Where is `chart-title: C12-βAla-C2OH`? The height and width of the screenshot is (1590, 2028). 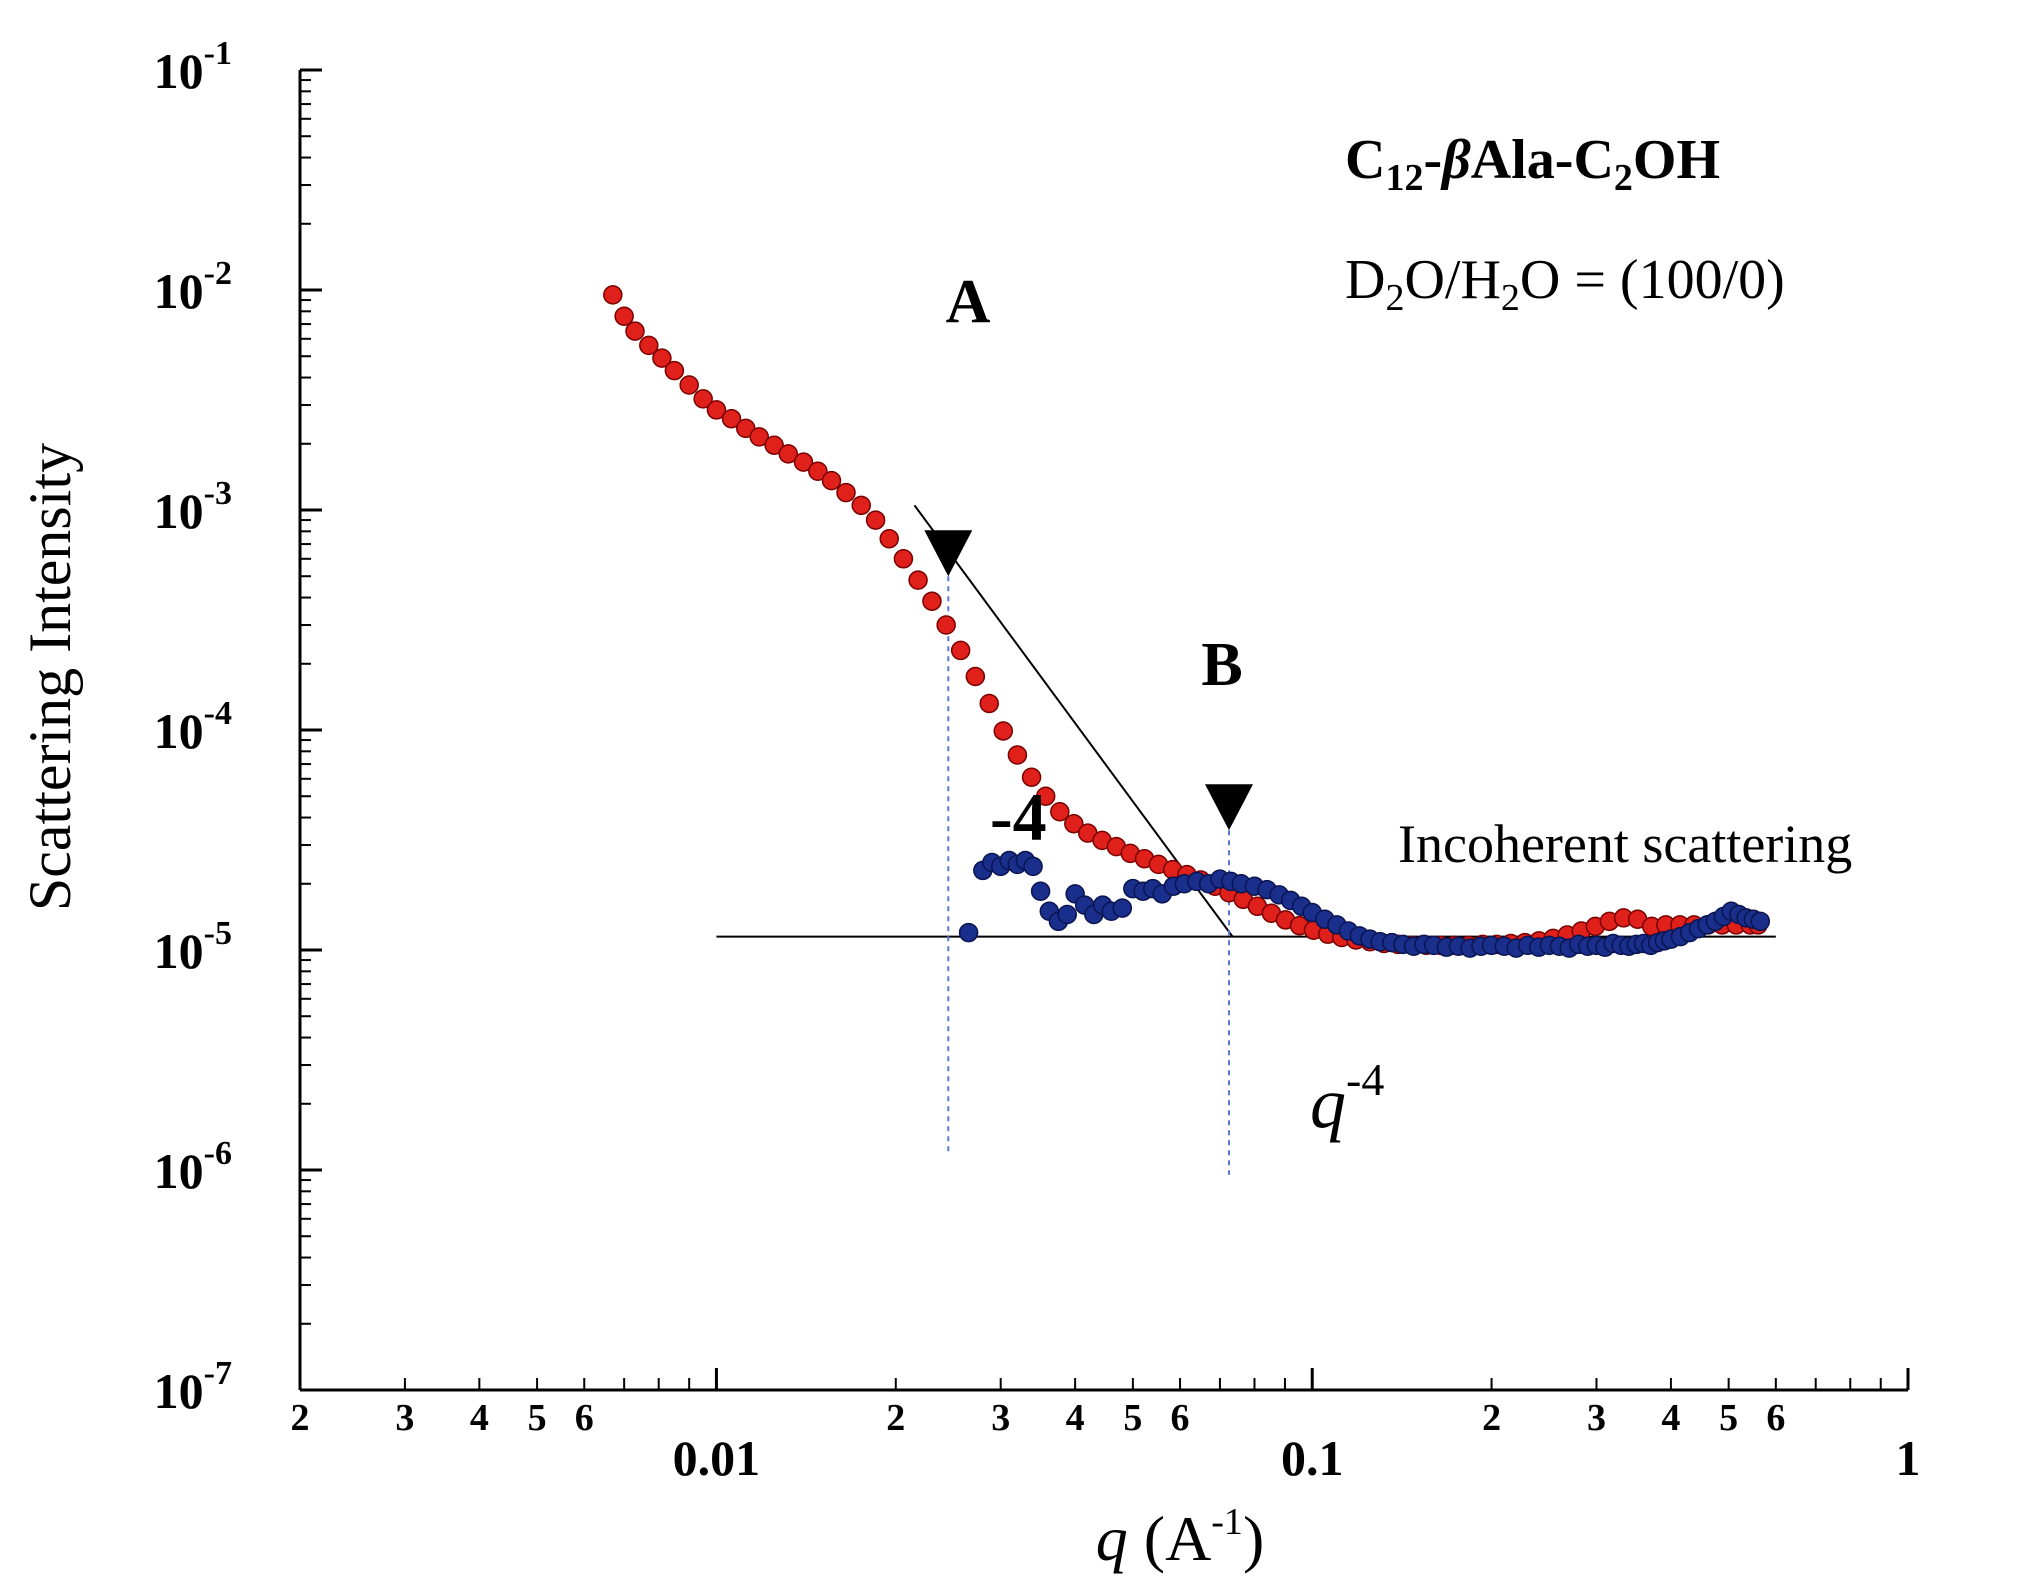 chart-title: C12-βAla-C2OH is located at coordinates (1532, 164).